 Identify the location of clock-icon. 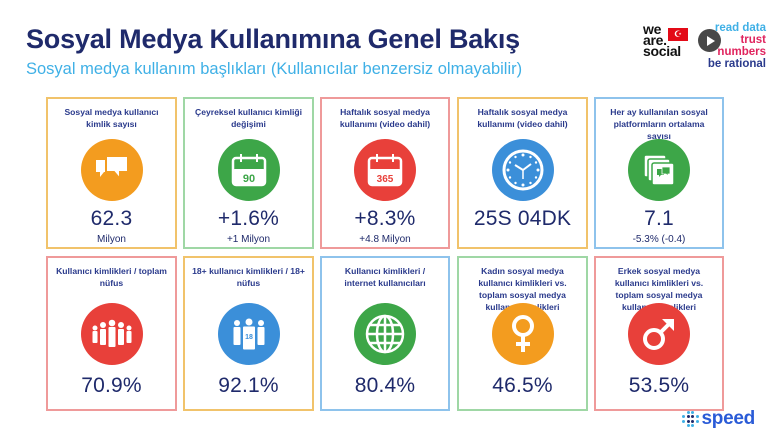
(522, 170).